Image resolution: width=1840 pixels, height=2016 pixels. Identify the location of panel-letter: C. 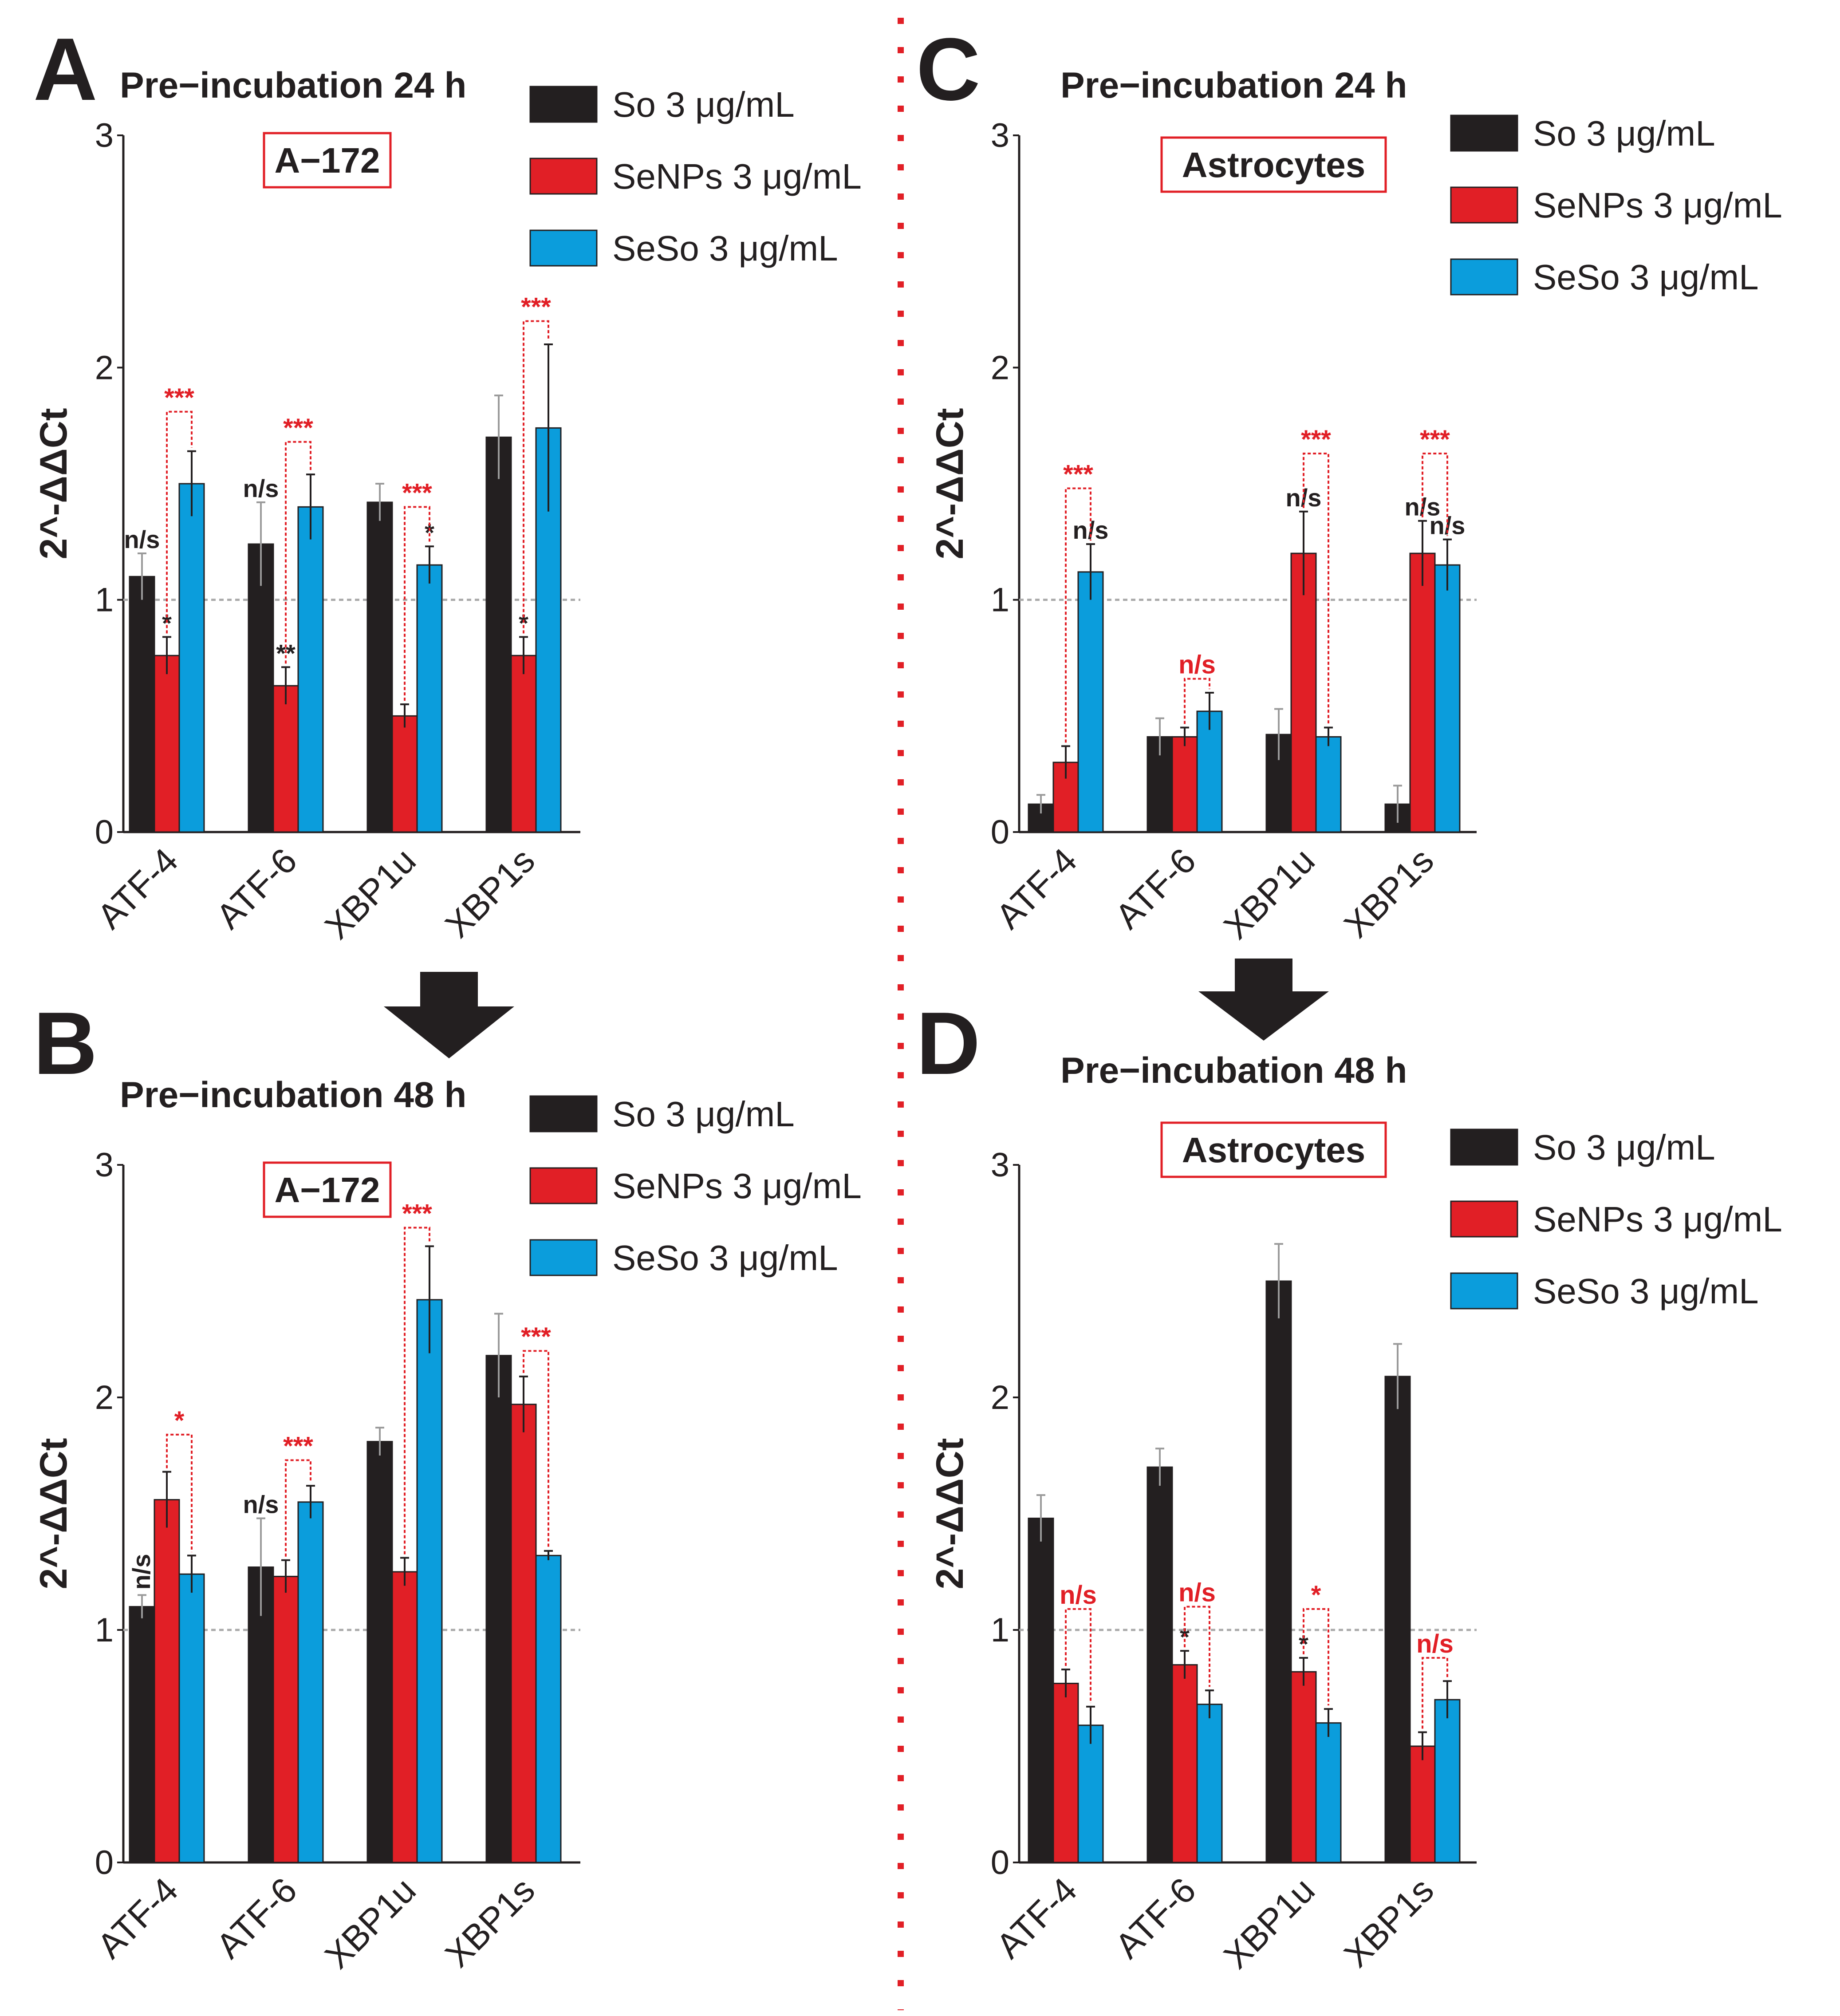
(948, 69).